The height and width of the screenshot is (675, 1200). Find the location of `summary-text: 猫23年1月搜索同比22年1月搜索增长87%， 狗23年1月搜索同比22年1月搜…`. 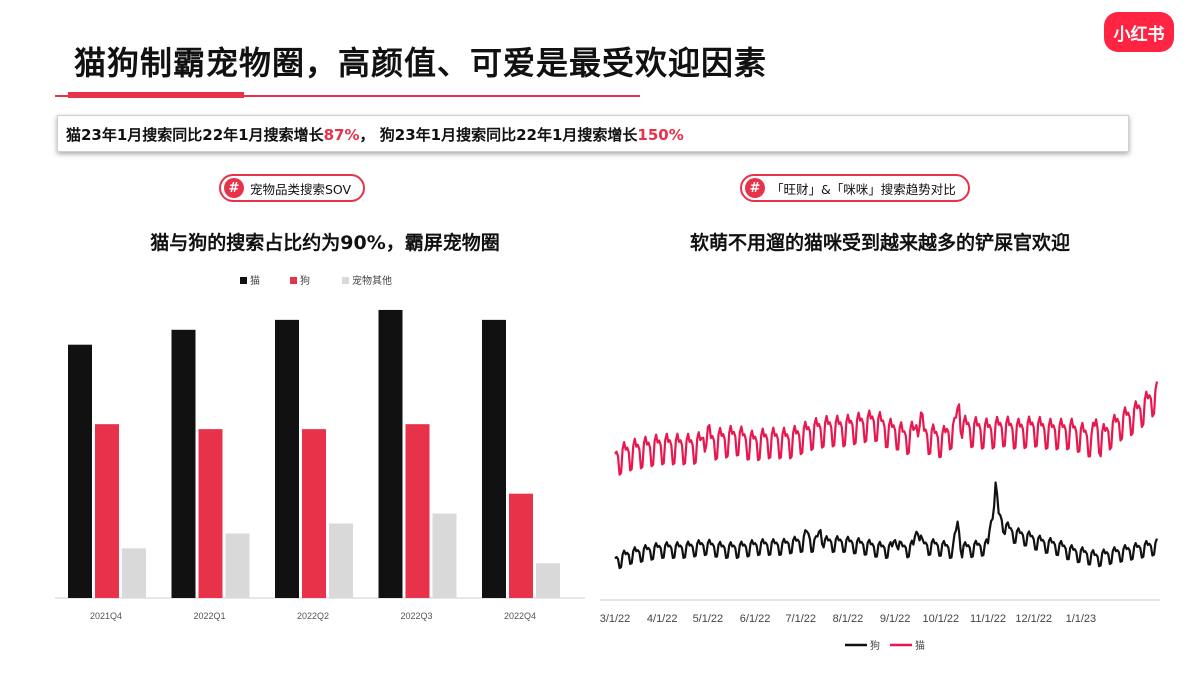

summary-text: 猫23年1月搜索同比22年1月搜索增长87%， 狗23年1月搜索同比22年1月搜… is located at coordinates (375, 134).